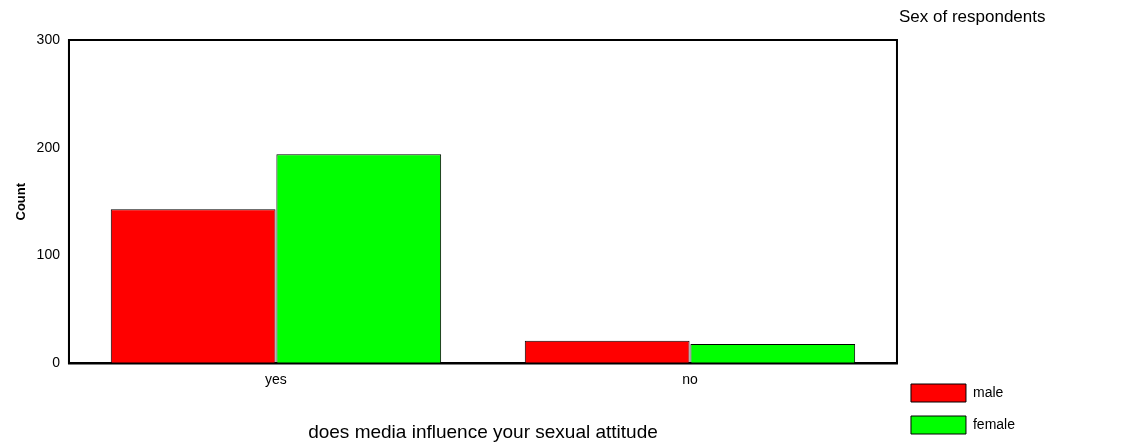 This screenshot has width=1125, height=448. I want to click on y-axis-title: Count, so click(21, 201).